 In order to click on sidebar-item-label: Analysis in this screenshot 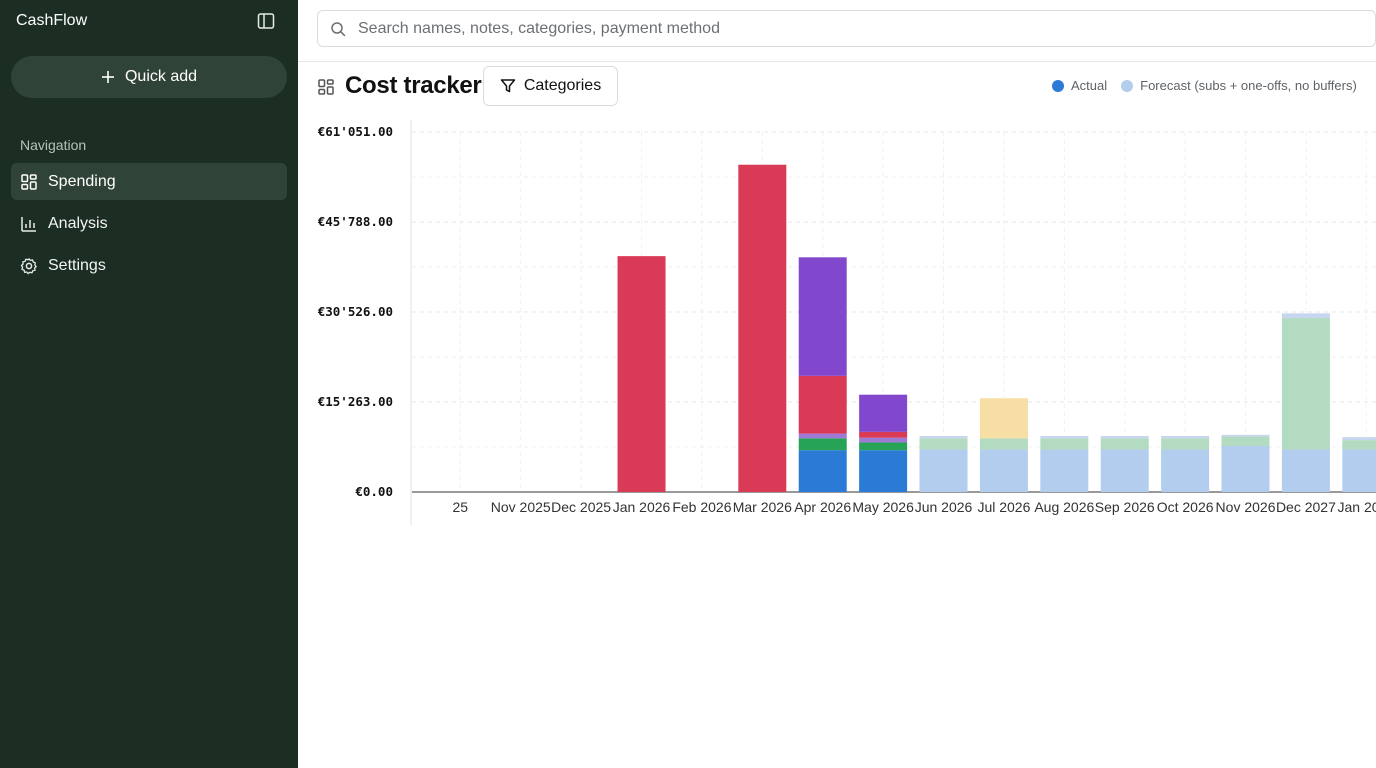, I will do `click(78, 223)`.